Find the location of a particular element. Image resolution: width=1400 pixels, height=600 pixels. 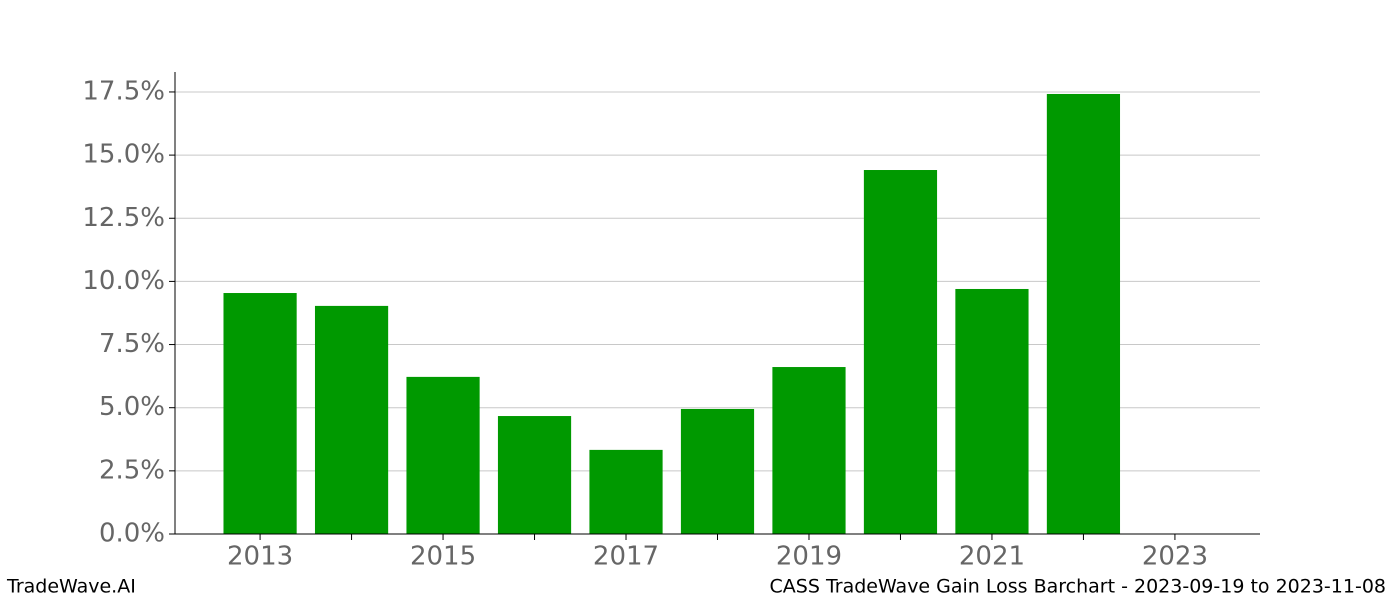

y-tick-label: 5.0% is located at coordinates (132, 407).